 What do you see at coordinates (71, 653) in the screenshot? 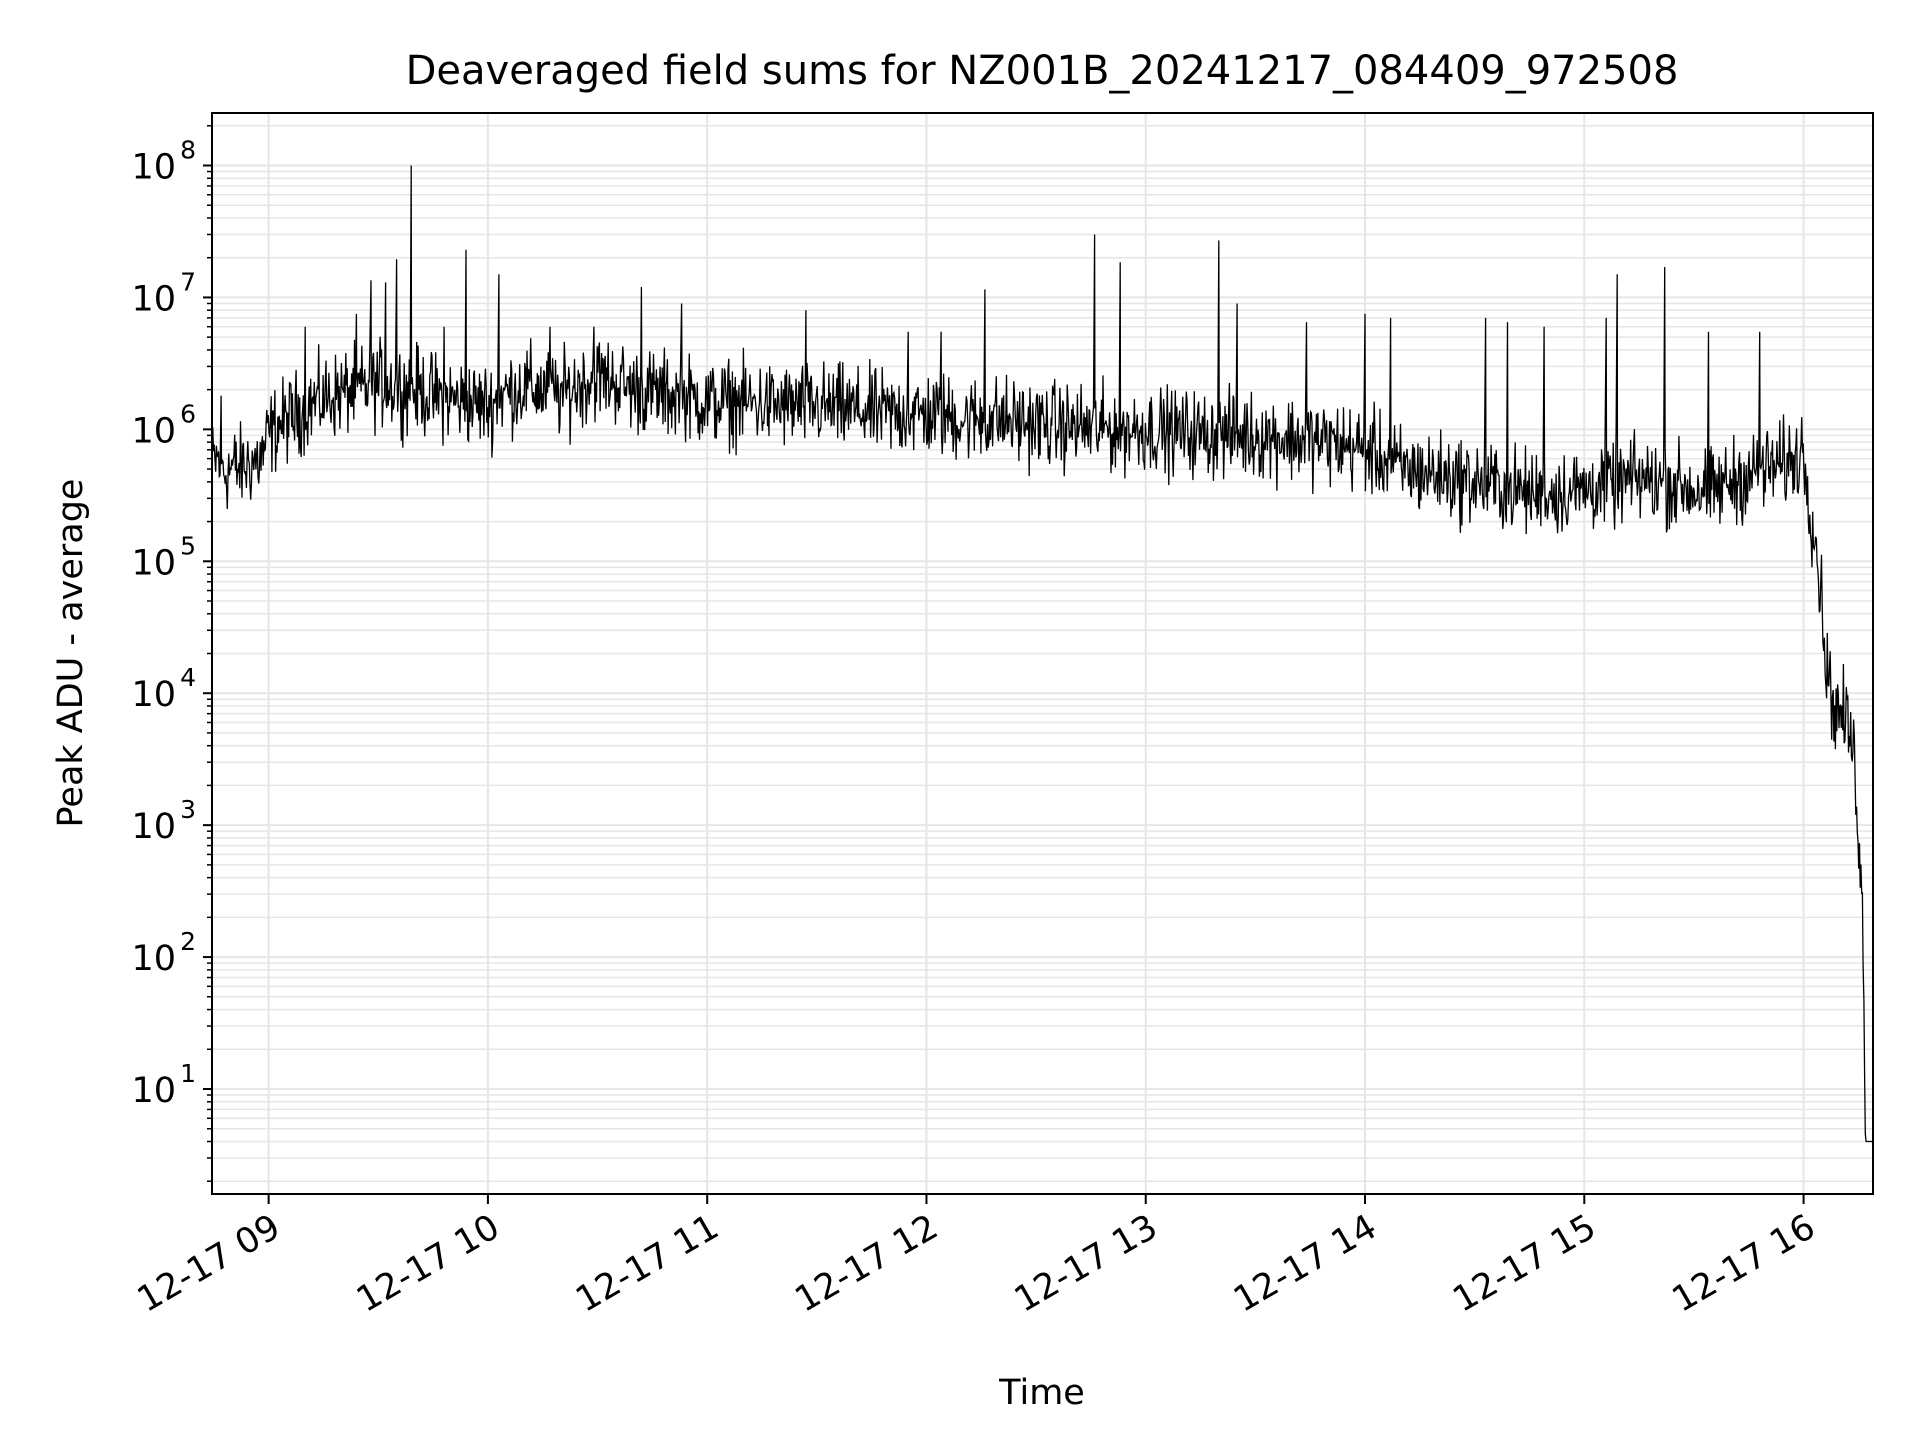
I see `y-axis-label: Peak ADU - average` at bounding box center [71, 653].